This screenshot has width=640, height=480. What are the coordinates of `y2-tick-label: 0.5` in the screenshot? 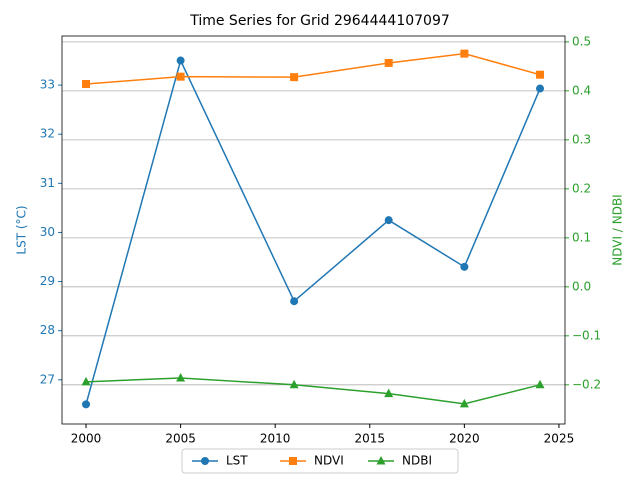 It's located at (581, 41).